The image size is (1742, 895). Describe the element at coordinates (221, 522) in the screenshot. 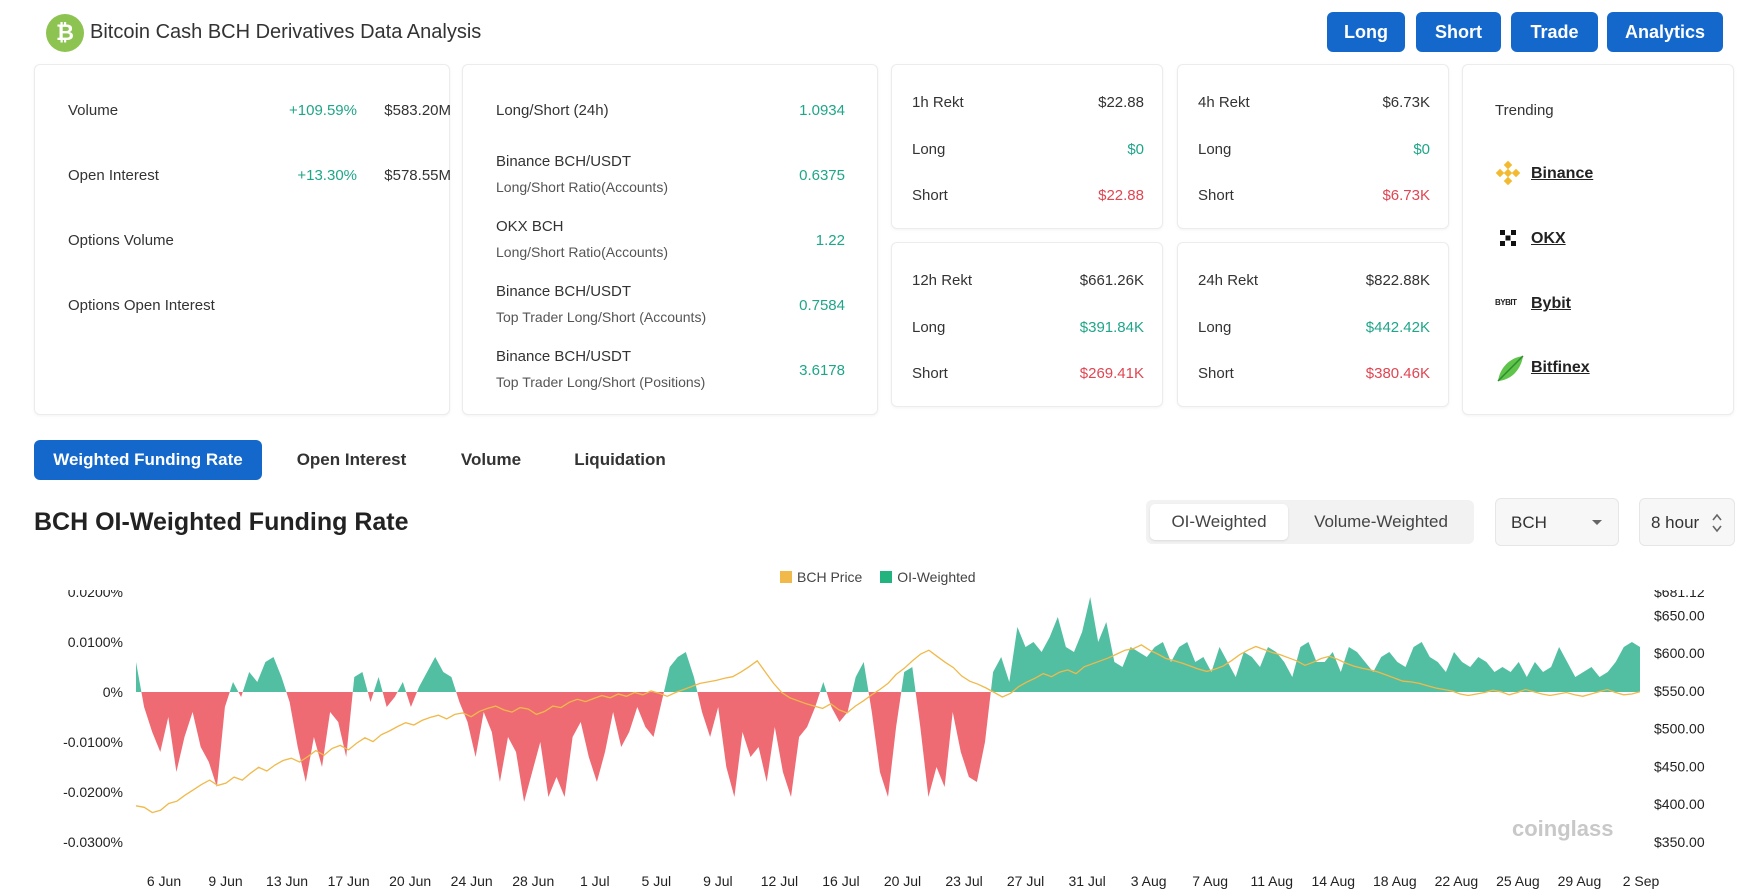

I see `chart-title: BCH OI-Weighted Funding Rate` at that location.